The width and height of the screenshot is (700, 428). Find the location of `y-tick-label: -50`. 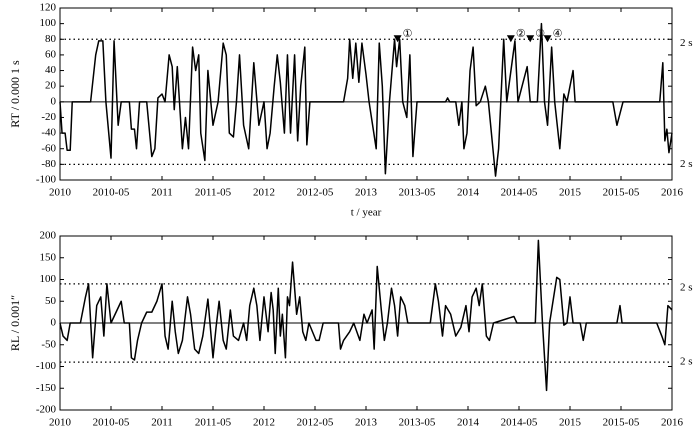

y-tick-label: -50 is located at coordinates (48, 344).